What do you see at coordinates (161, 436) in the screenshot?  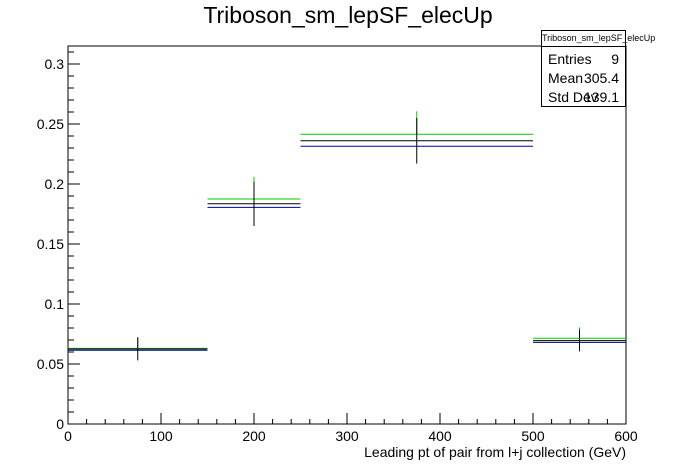 I see `x-tick-label: 100` at bounding box center [161, 436].